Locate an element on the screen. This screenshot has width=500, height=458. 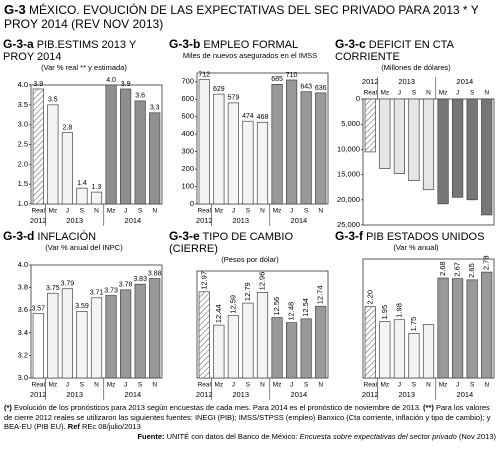
value-label: 2.68 is located at coordinates (442, 268).